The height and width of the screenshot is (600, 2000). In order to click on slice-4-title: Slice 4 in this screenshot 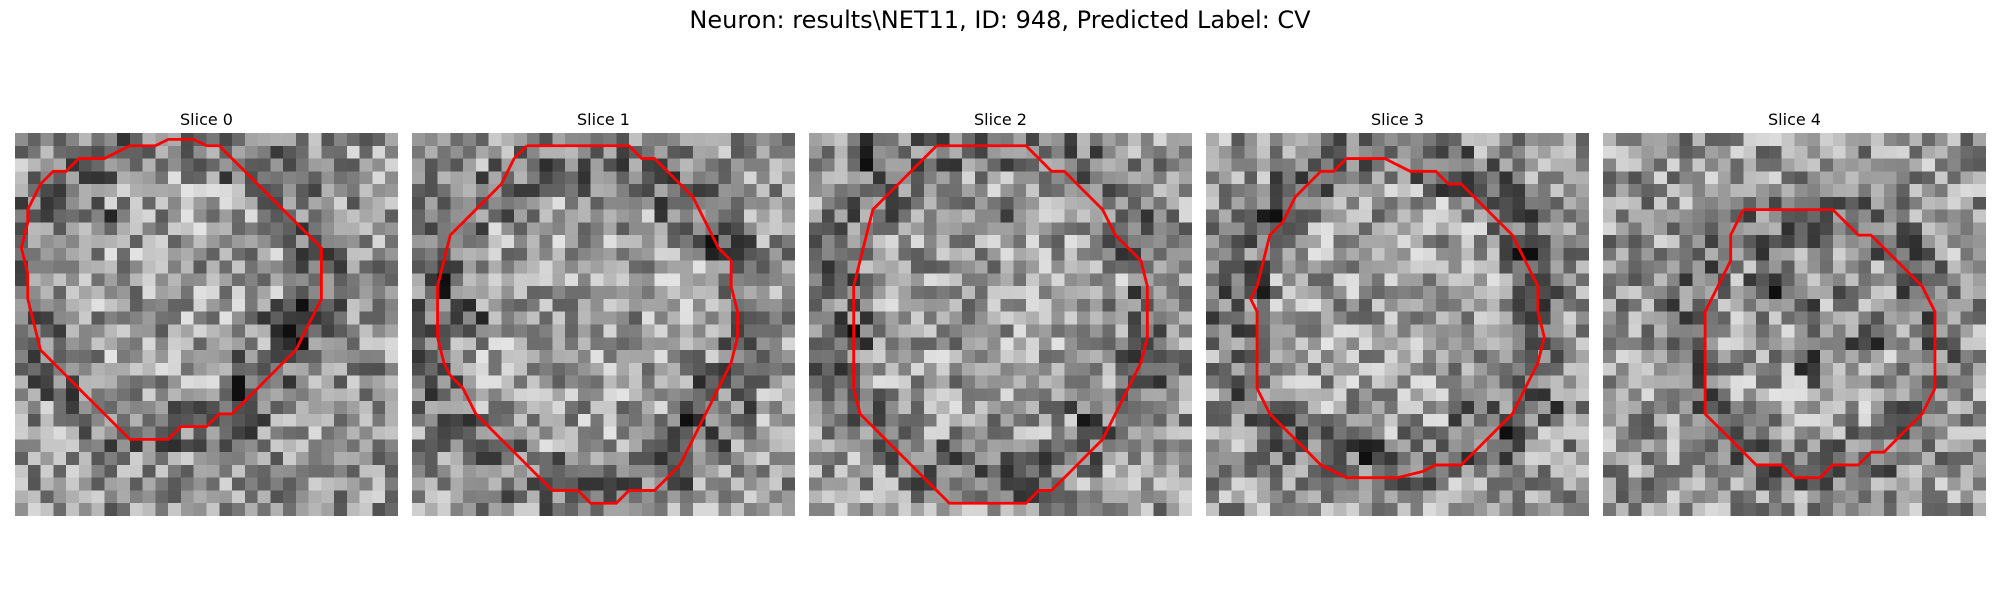, I will do `click(1794, 119)`.